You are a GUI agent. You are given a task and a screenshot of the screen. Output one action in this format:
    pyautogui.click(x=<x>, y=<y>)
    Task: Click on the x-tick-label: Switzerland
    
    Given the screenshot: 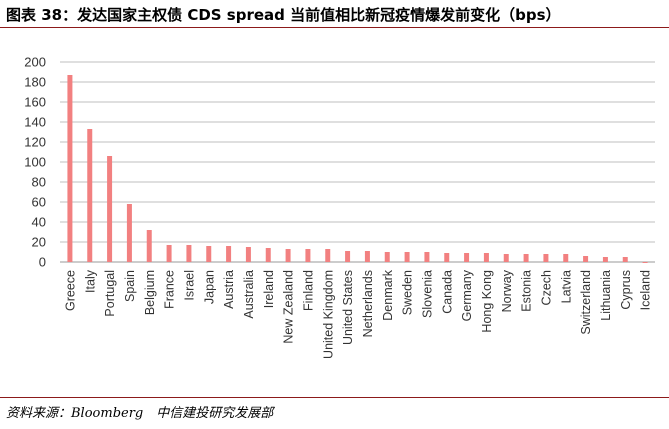 What is the action you would take?
    pyautogui.click(x=586, y=302)
    